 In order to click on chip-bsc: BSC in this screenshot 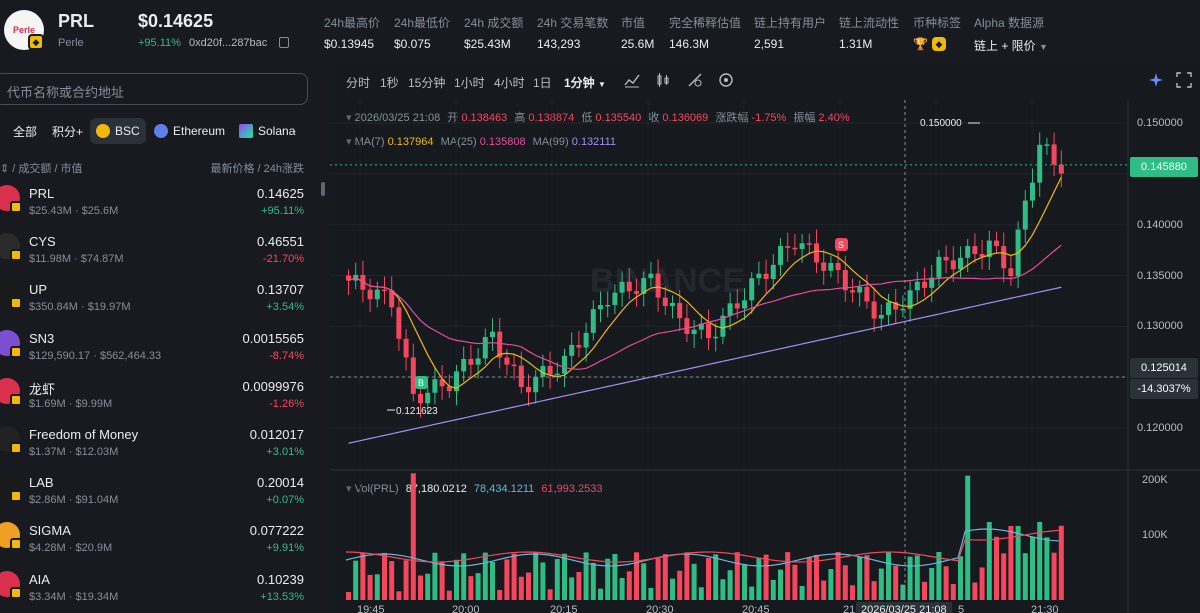, I will do `click(118, 131)`.